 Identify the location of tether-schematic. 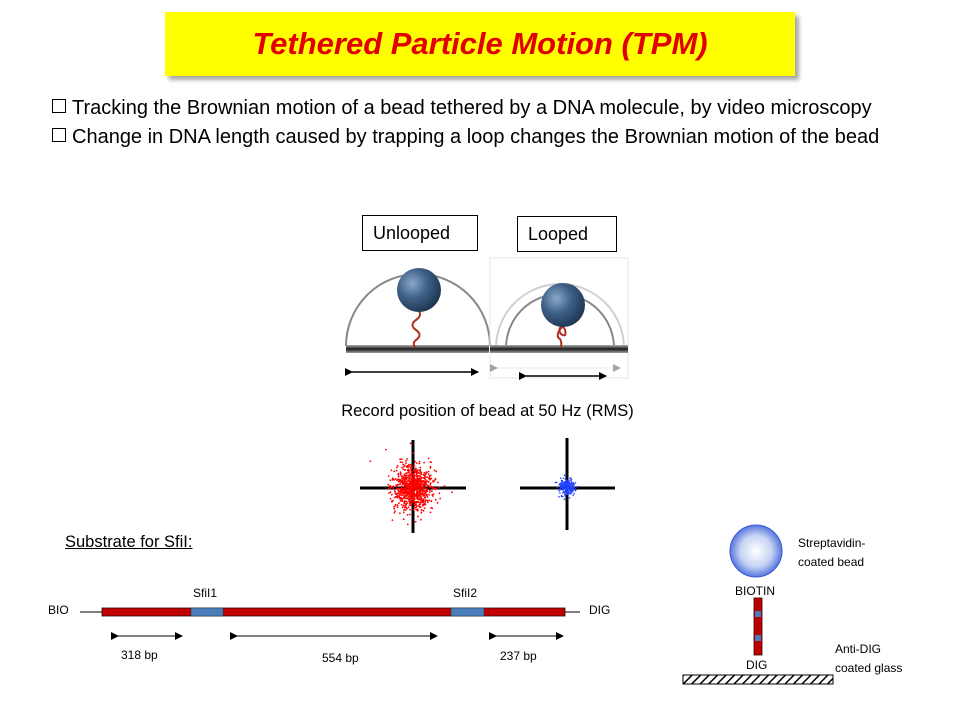
(758, 604).